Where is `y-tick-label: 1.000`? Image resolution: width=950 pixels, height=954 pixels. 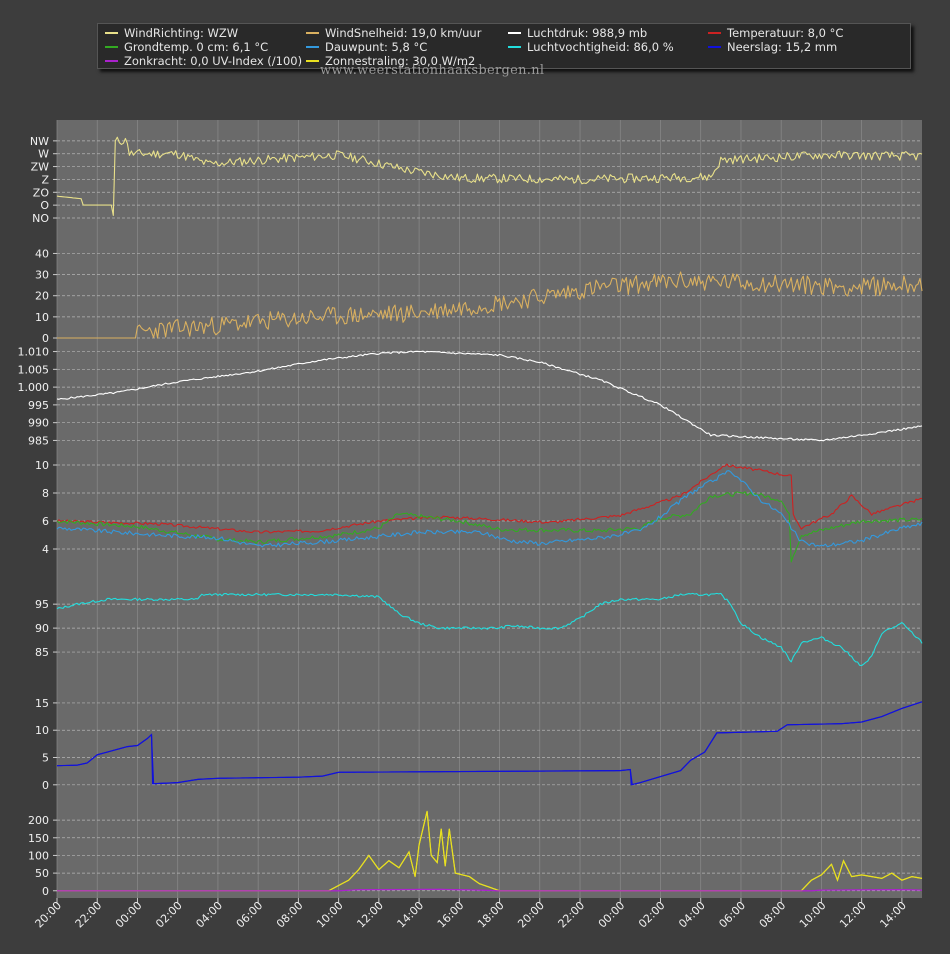 y-tick-label: 1.000 is located at coordinates (34, 387).